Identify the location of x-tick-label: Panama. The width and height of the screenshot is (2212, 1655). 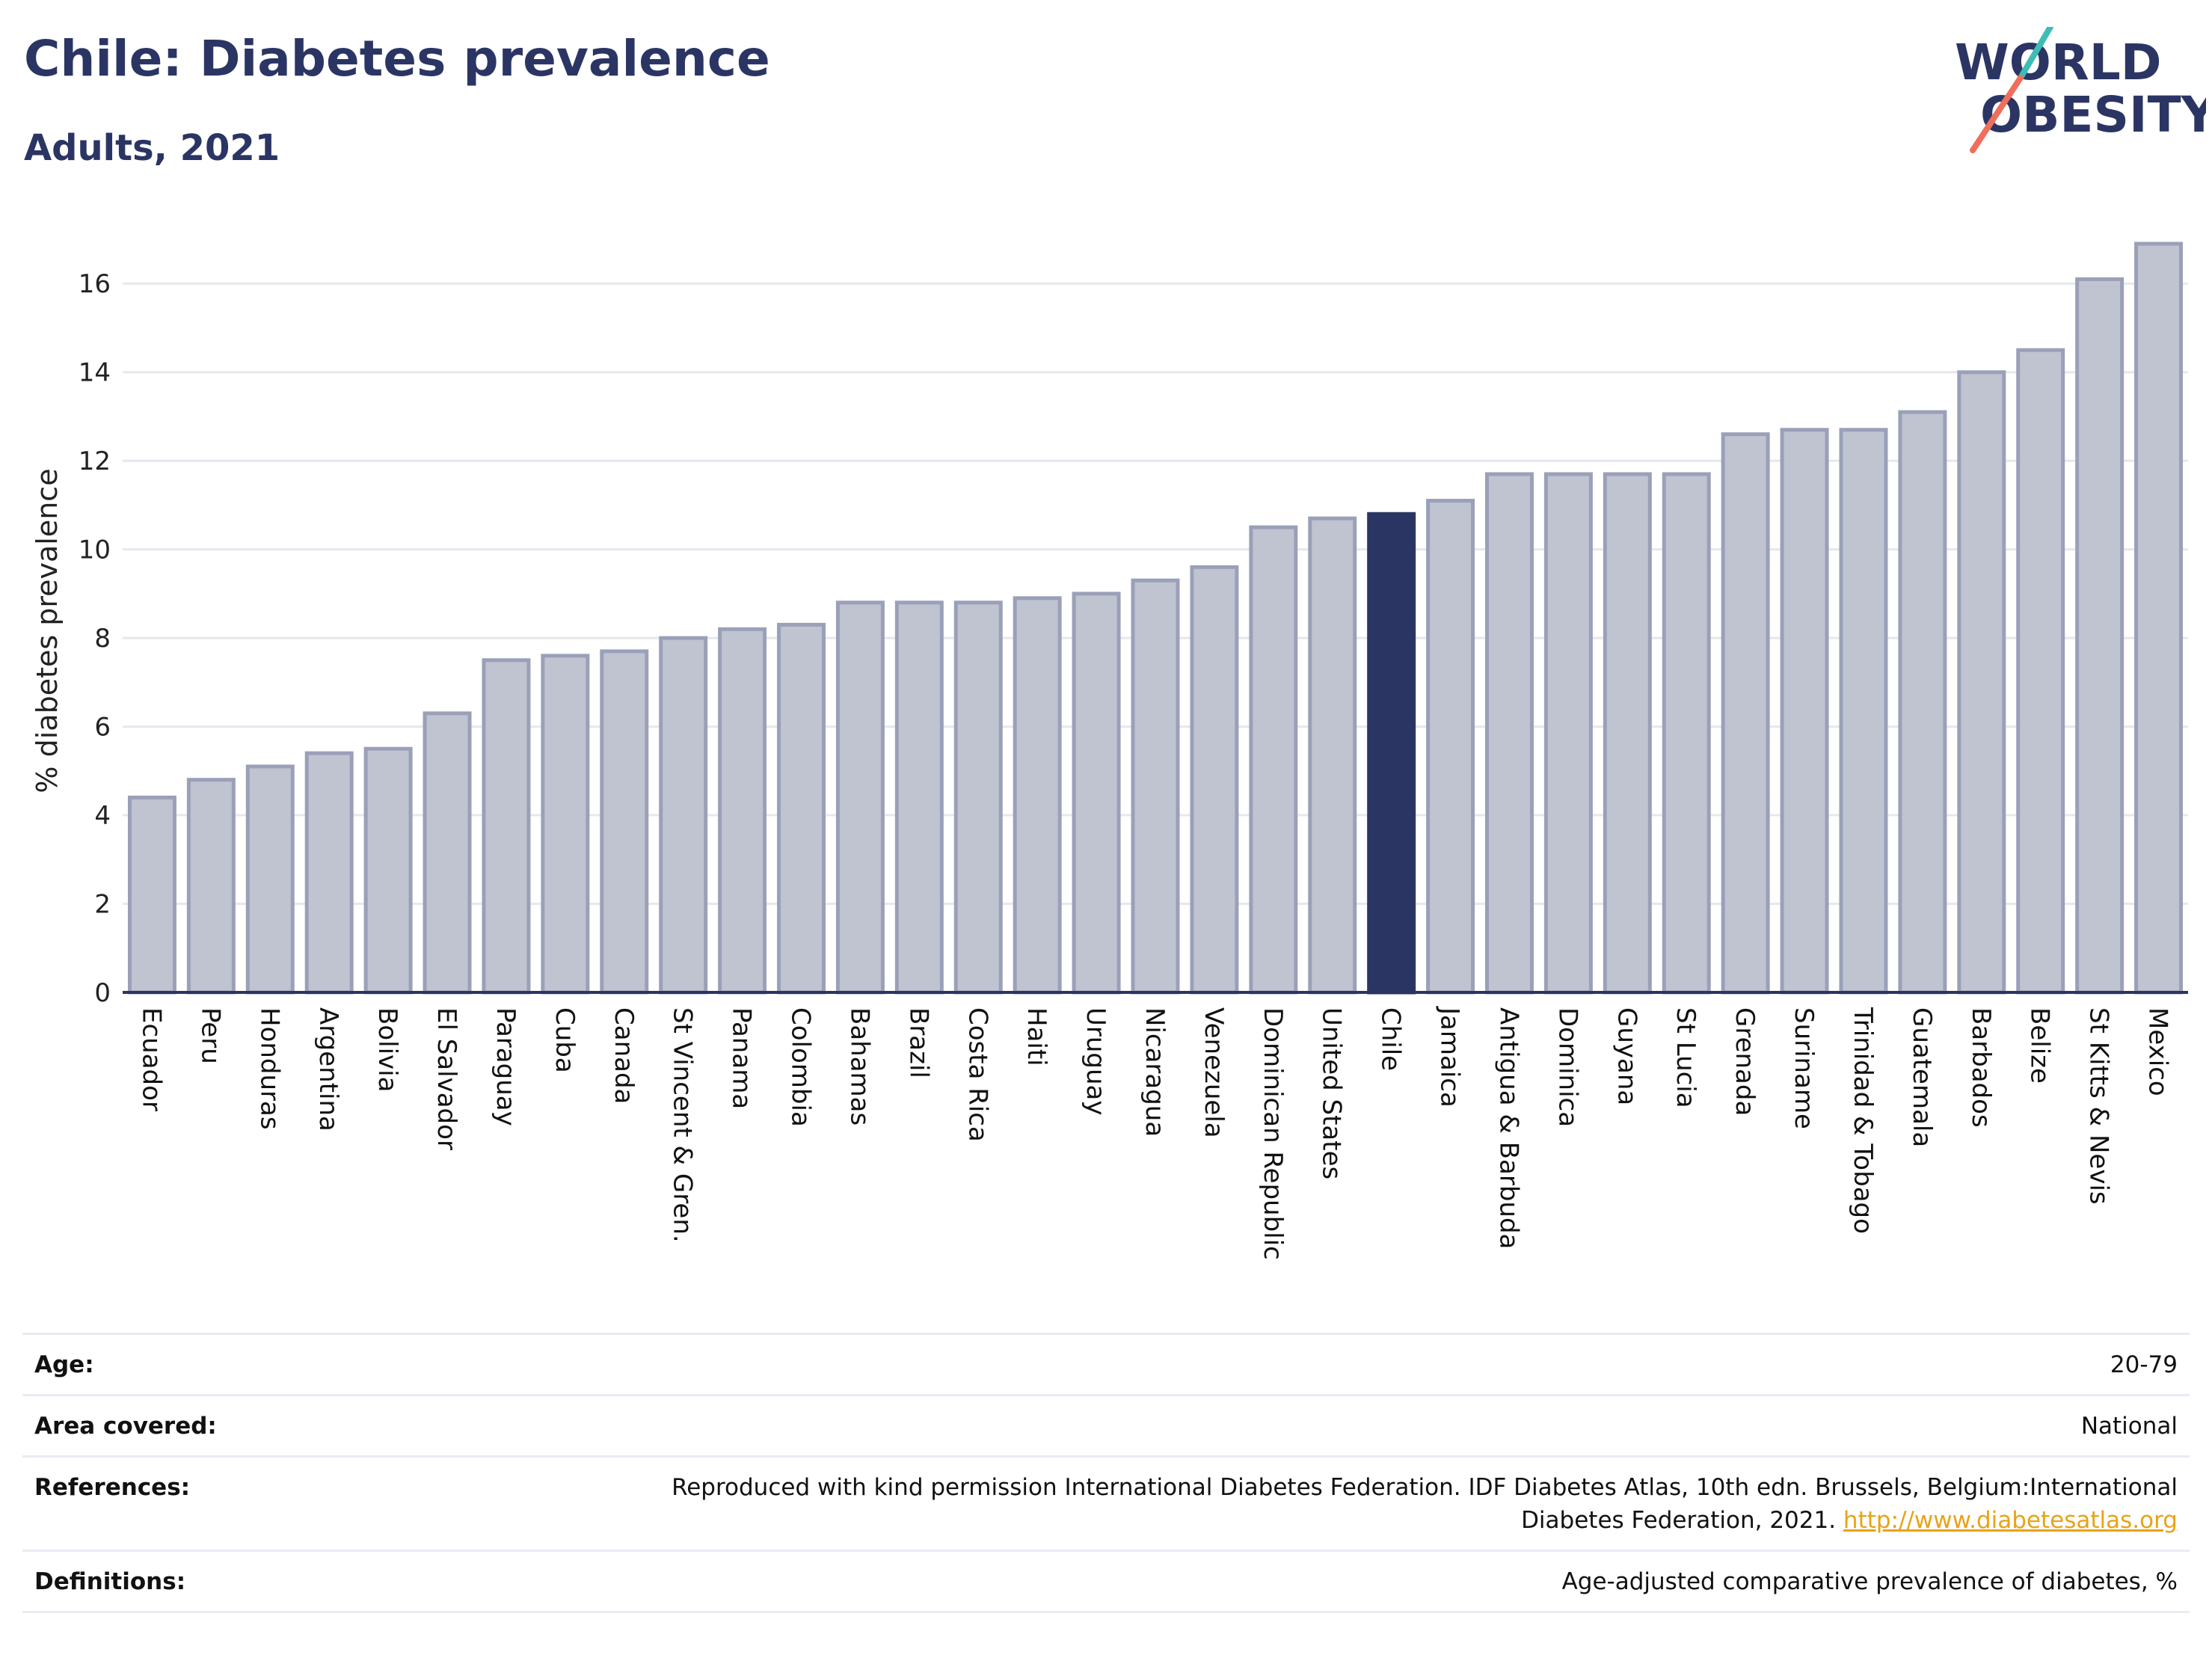
(742, 1058).